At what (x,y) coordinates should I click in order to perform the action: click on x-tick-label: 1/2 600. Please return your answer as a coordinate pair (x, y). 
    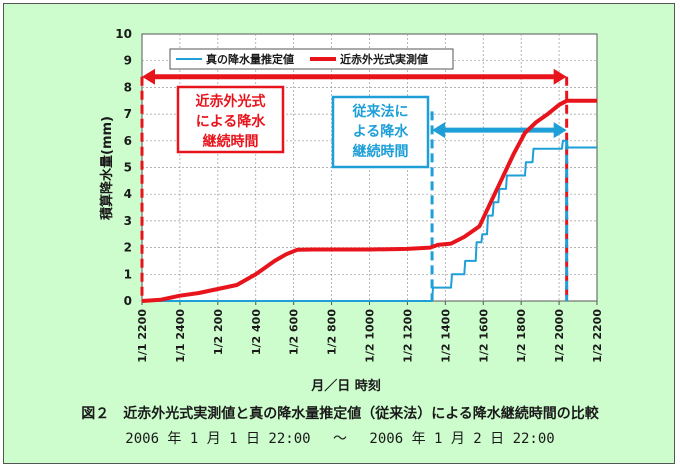
    Looking at the image, I should click on (294, 332).